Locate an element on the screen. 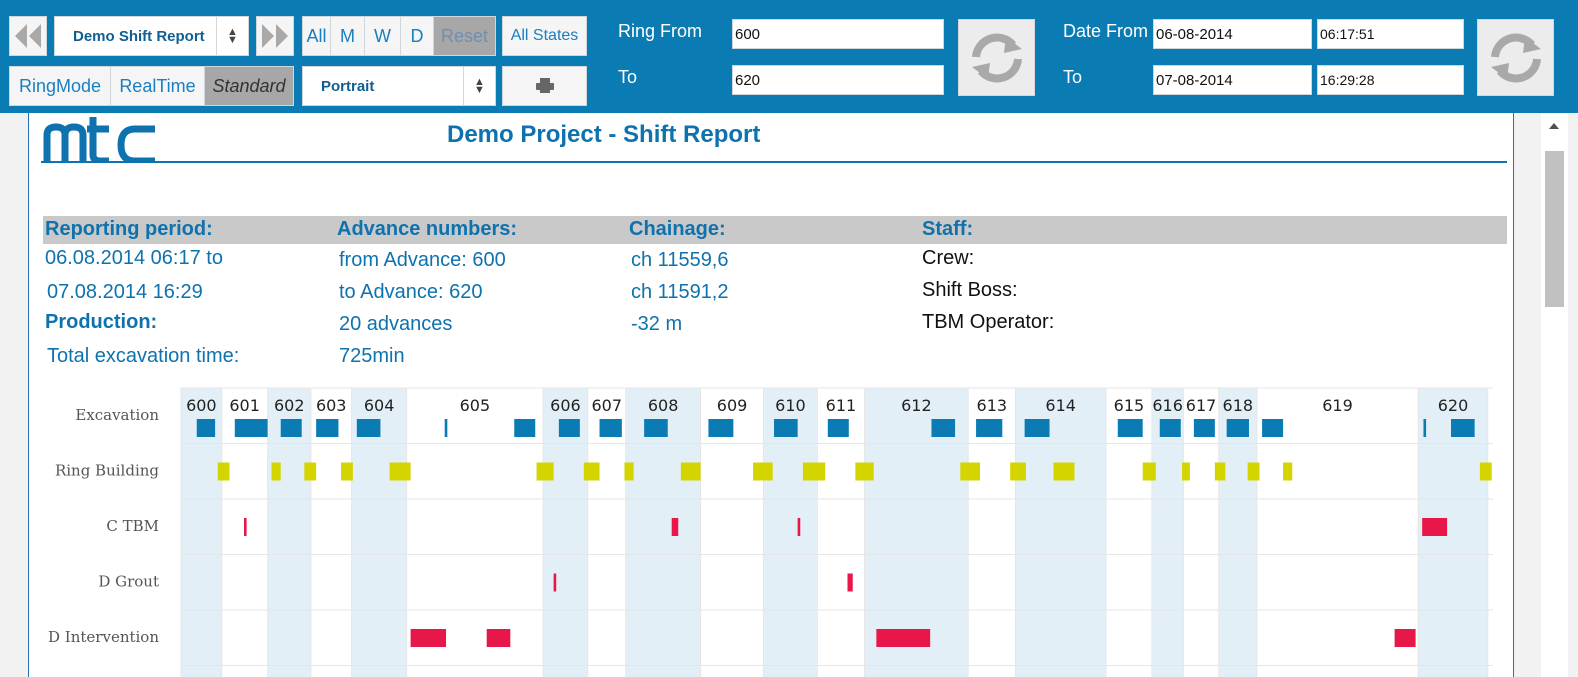 The height and width of the screenshot is (677, 1578). date-from-label: Date From is located at coordinates (1106, 31).